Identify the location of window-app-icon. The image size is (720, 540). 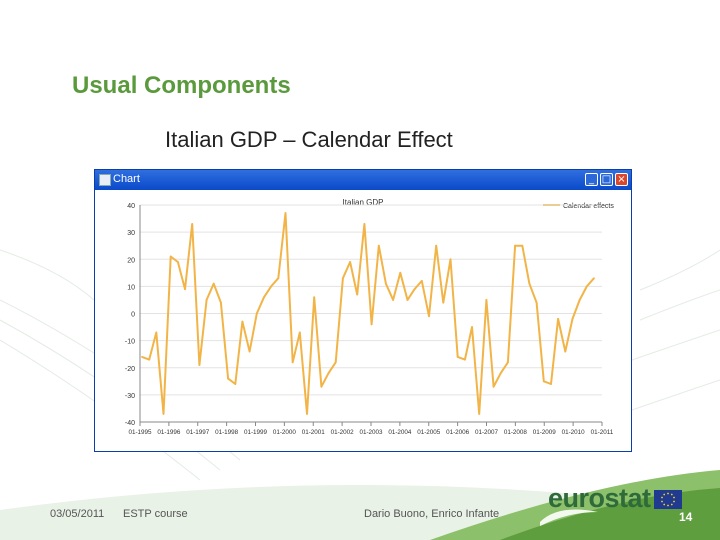
(105, 180).